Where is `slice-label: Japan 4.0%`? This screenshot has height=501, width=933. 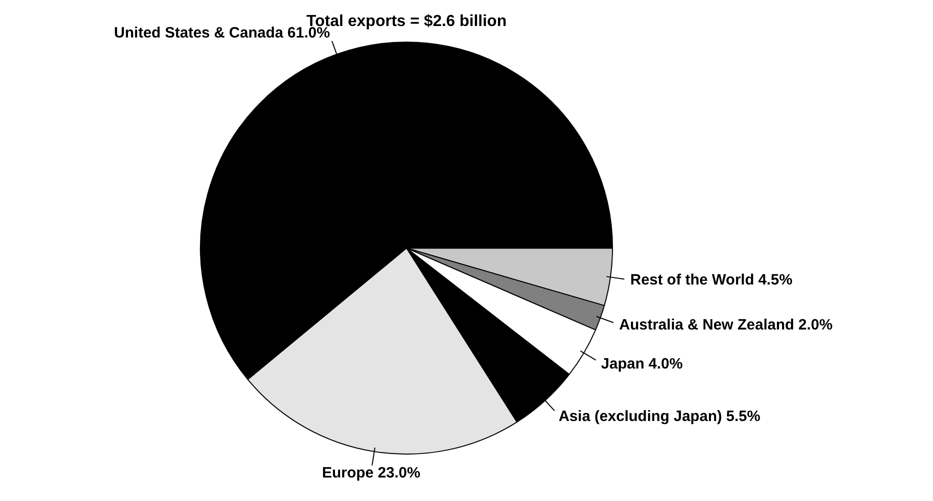 slice-label: Japan 4.0% is located at coordinates (642, 363).